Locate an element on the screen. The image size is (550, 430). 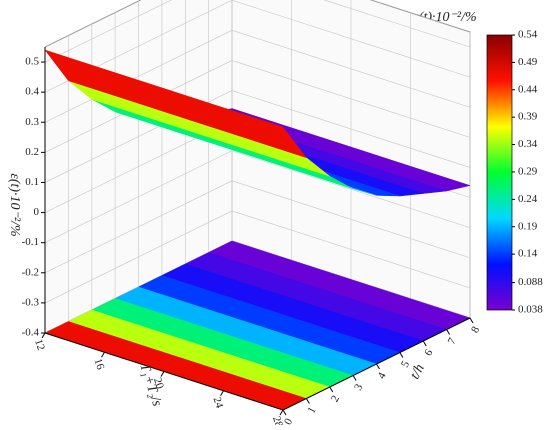
z-tick-label: -0.3 is located at coordinates (31, 302).